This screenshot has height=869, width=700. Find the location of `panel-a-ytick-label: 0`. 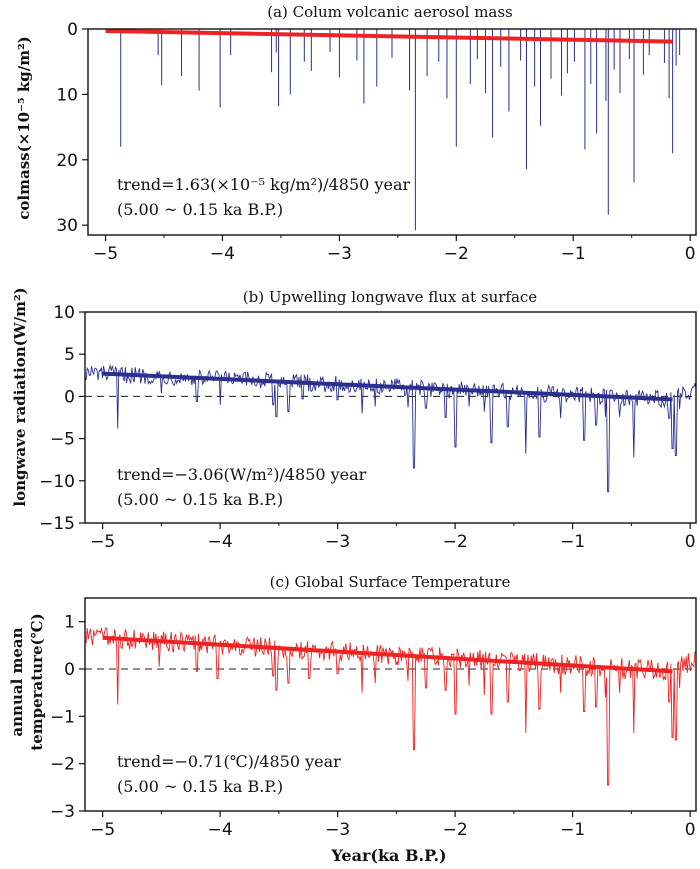

panel-a-ytick-label: 0 is located at coordinates (72, 30).